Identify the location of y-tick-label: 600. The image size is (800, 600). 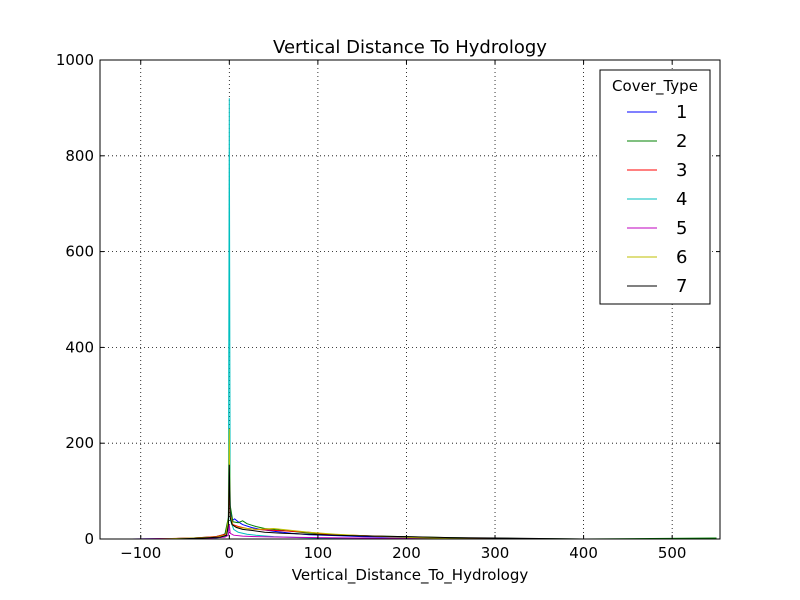
(79, 252).